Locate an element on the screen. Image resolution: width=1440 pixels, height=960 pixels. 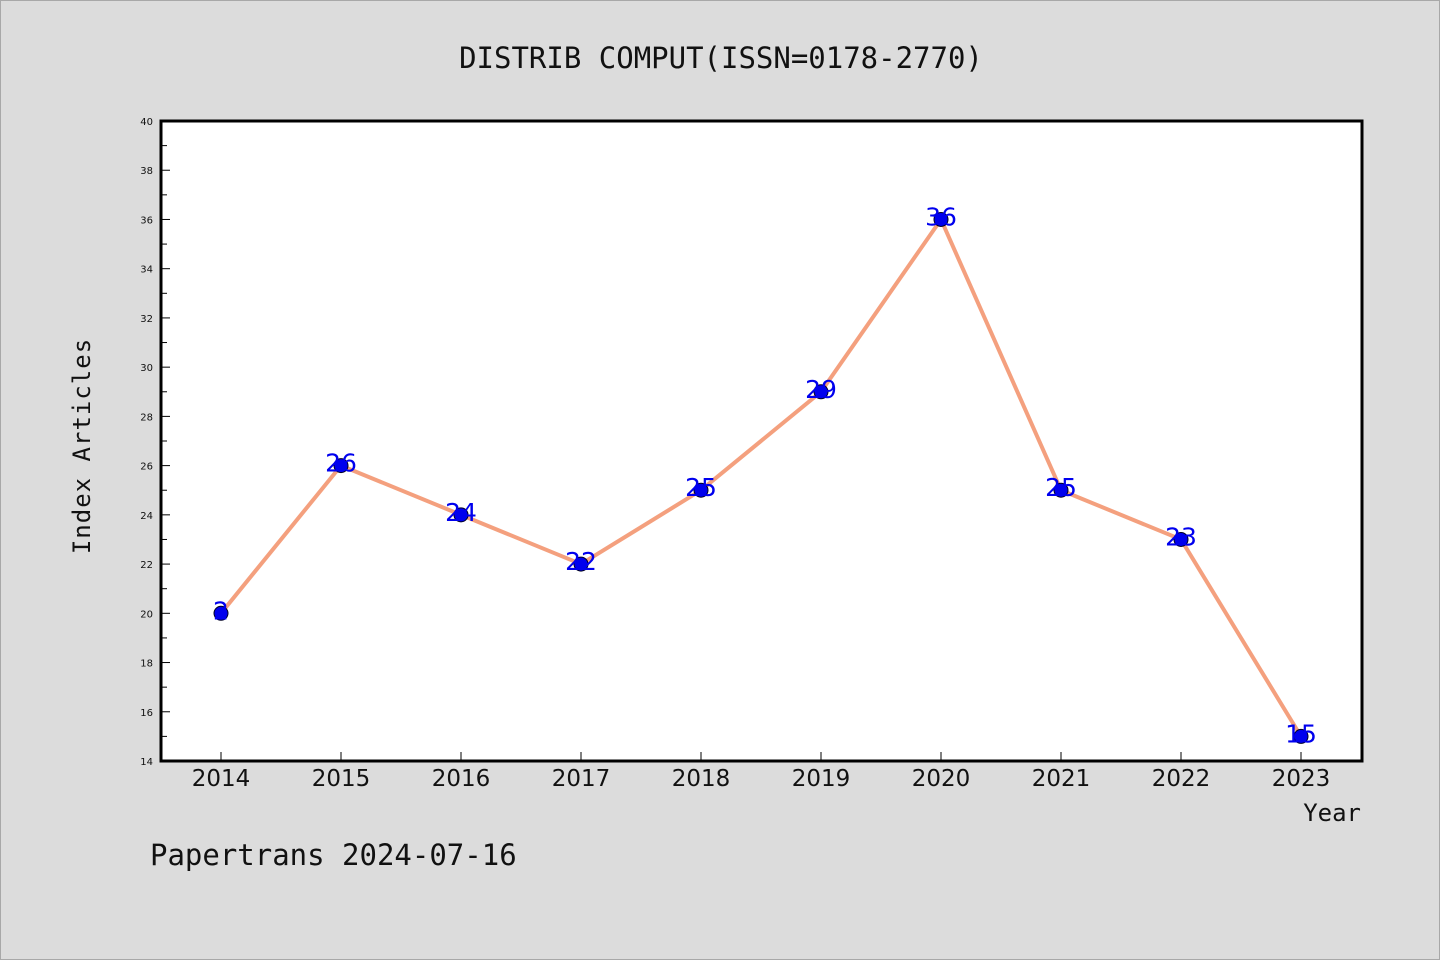
x-tick-label: 2017 is located at coordinates (581, 779).